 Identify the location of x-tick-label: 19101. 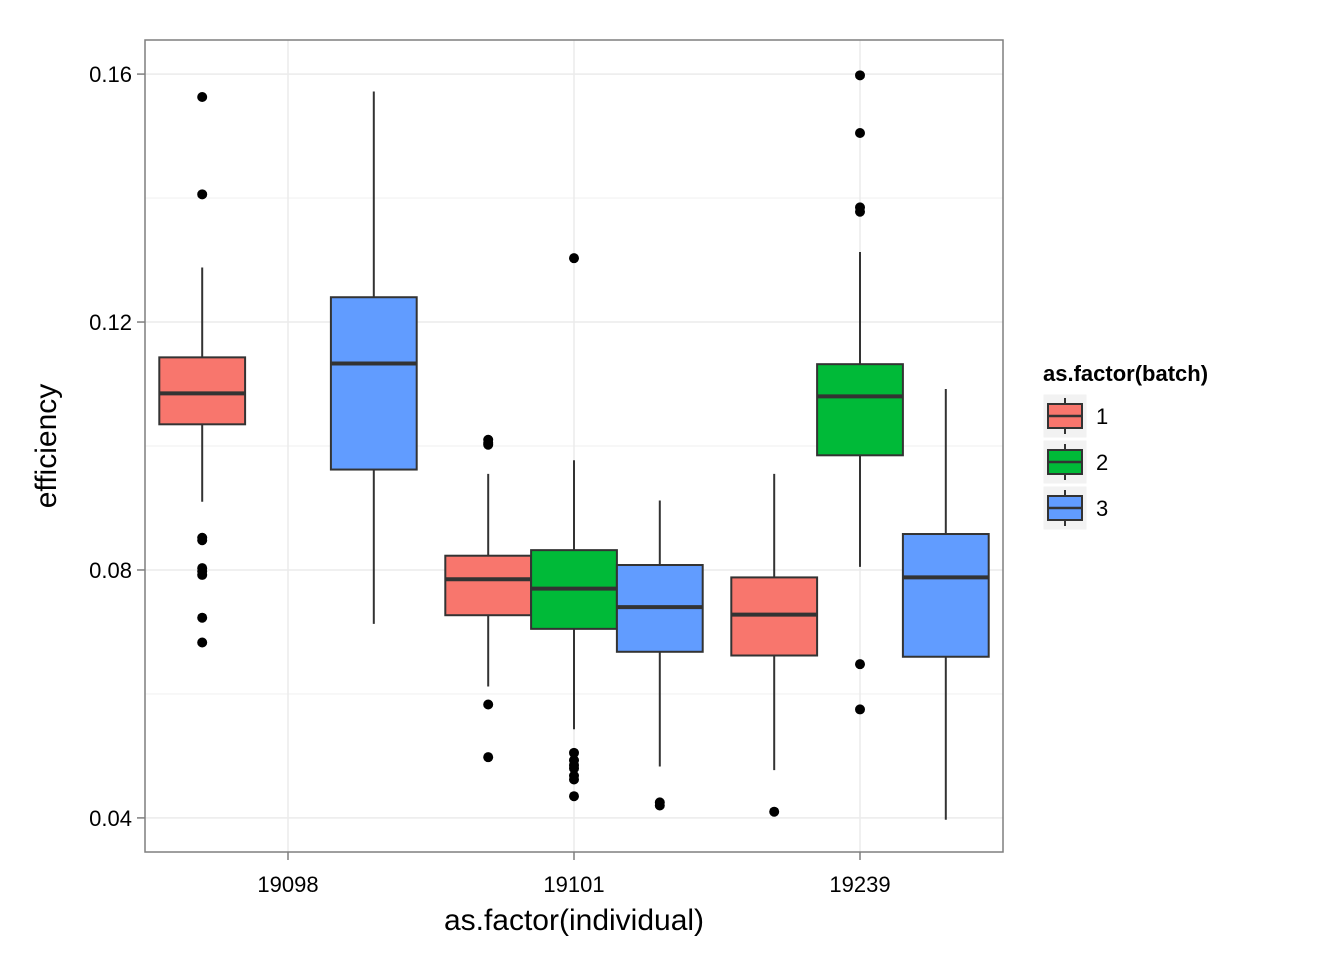
(573, 884).